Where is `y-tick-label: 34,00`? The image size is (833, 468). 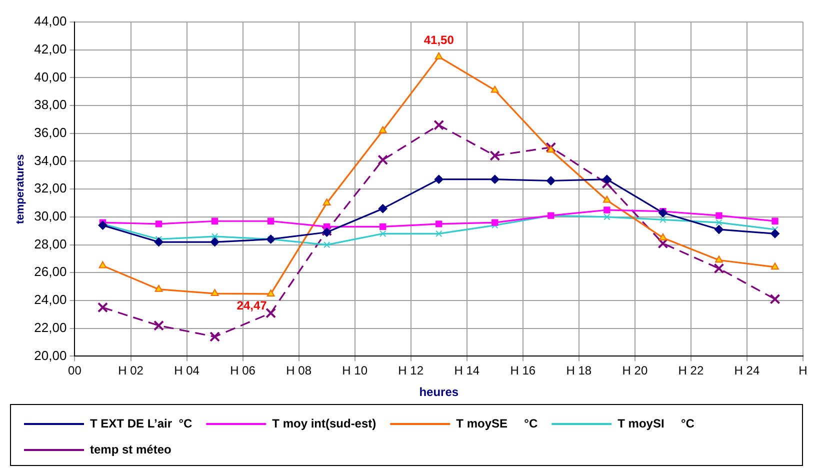
y-tick-label: 34,00 is located at coordinates (50, 160).